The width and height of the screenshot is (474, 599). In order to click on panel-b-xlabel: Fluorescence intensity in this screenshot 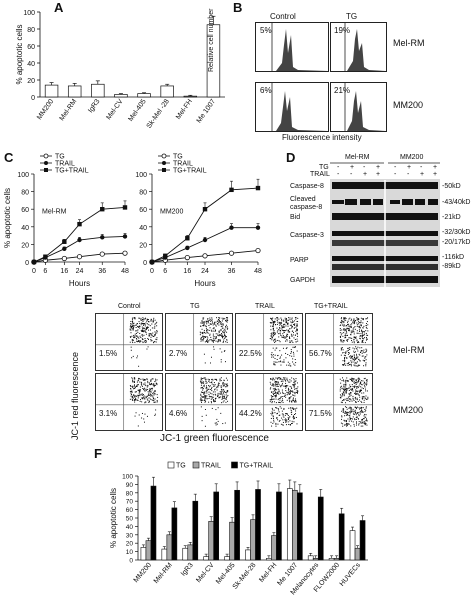, I will do `click(322, 137)`.